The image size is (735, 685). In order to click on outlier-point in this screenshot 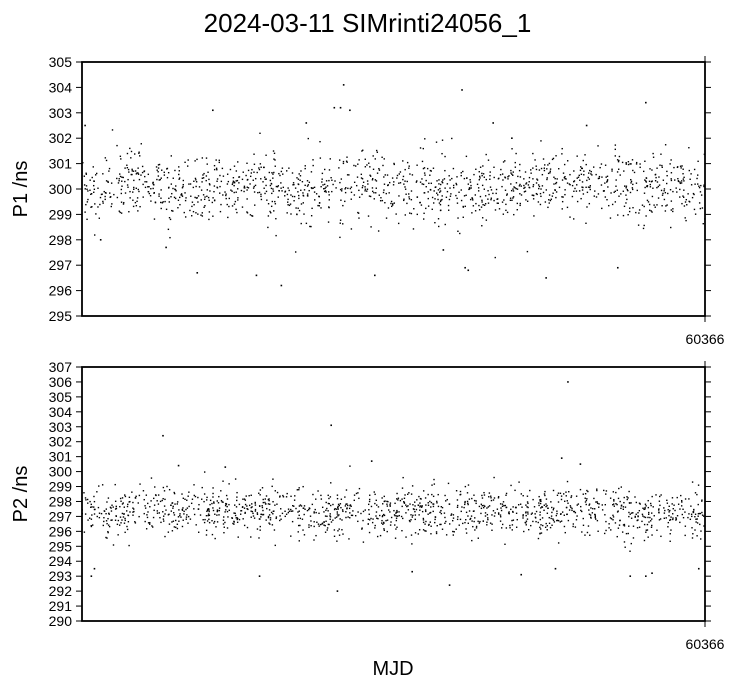, I will do `click(340, 107)`.